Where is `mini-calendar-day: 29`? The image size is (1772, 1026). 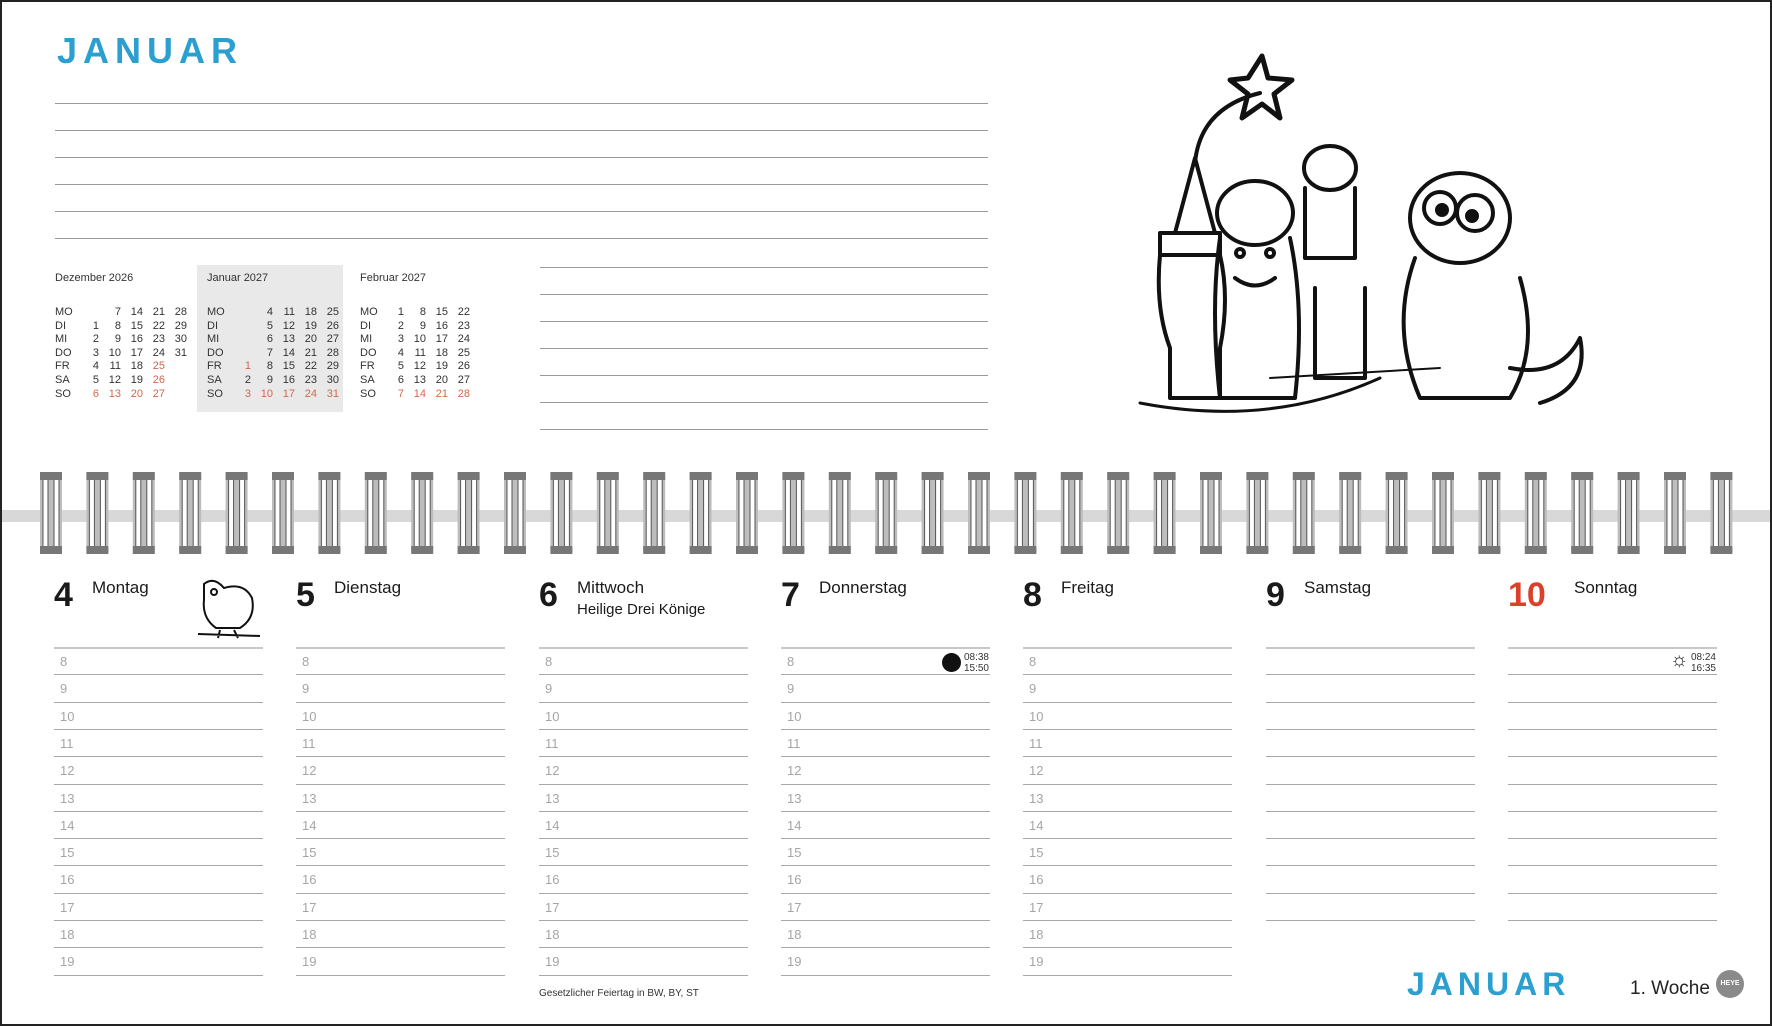 mini-calendar-day: 29 is located at coordinates (332, 366).